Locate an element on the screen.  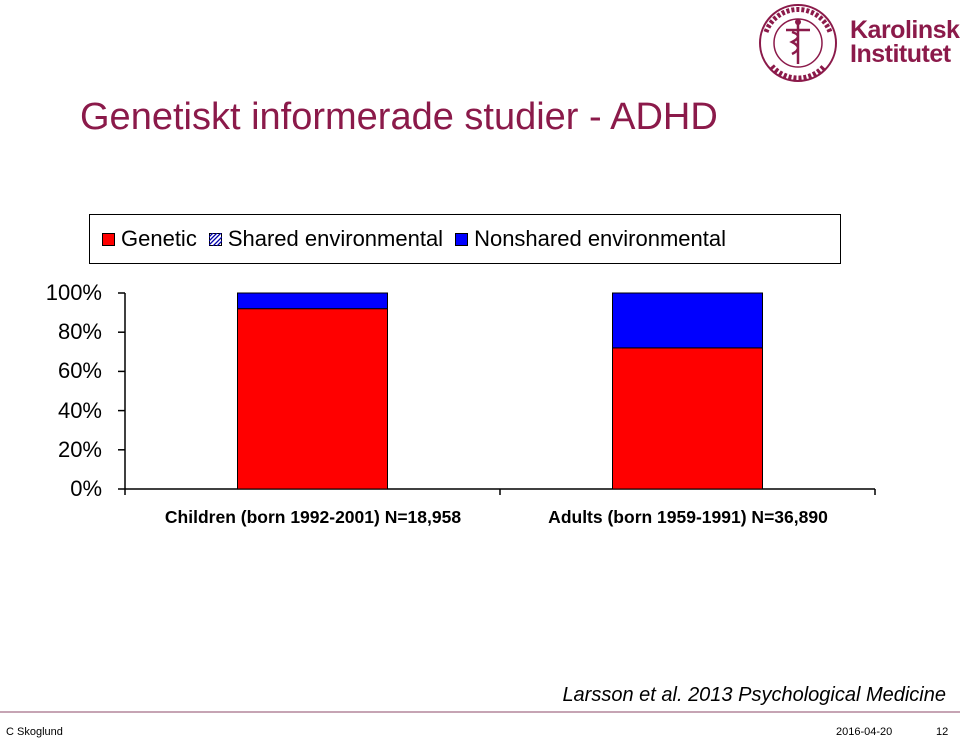
footer-divider is located at coordinates (480, 712).